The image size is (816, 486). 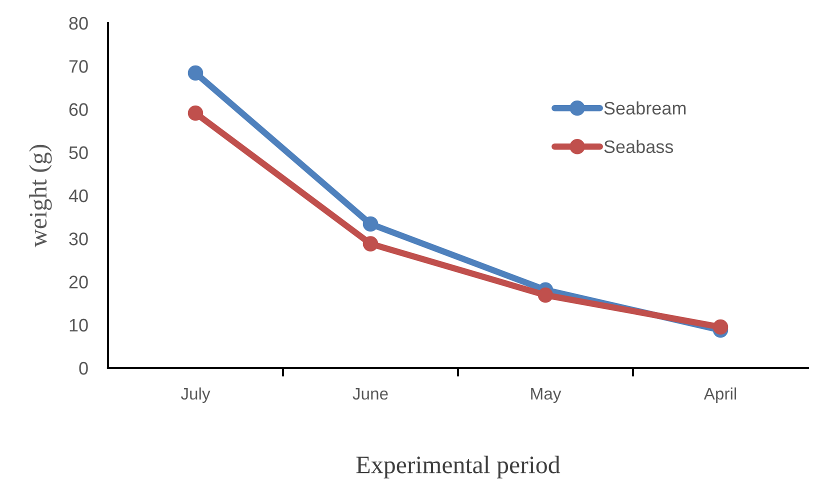 What do you see at coordinates (79, 325) in the screenshot?
I see `y-tick-label: 10` at bounding box center [79, 325].